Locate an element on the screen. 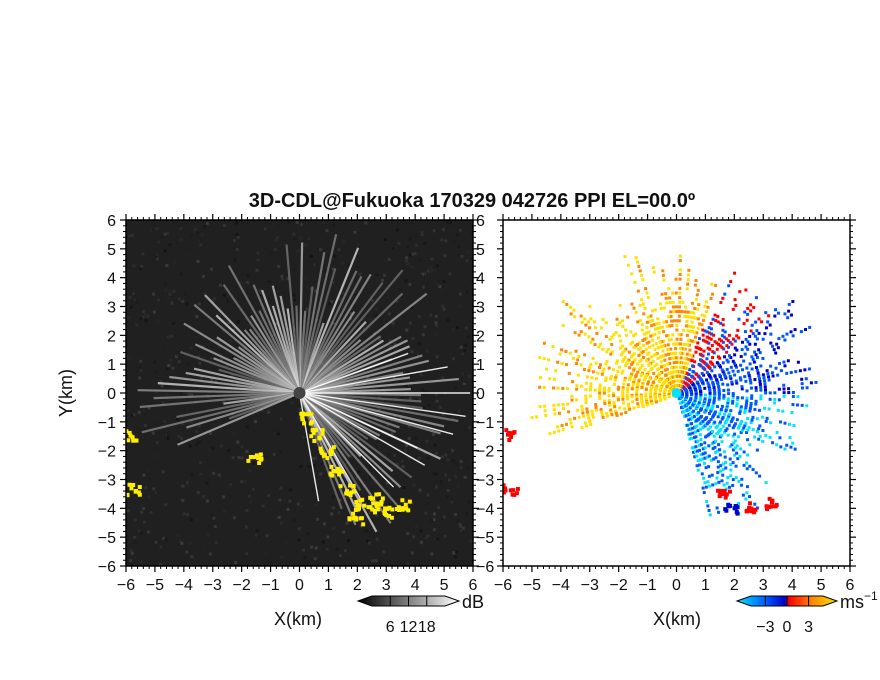 The image size is (880, 680). reflectivity-ray is located at coordinates (293, 319).